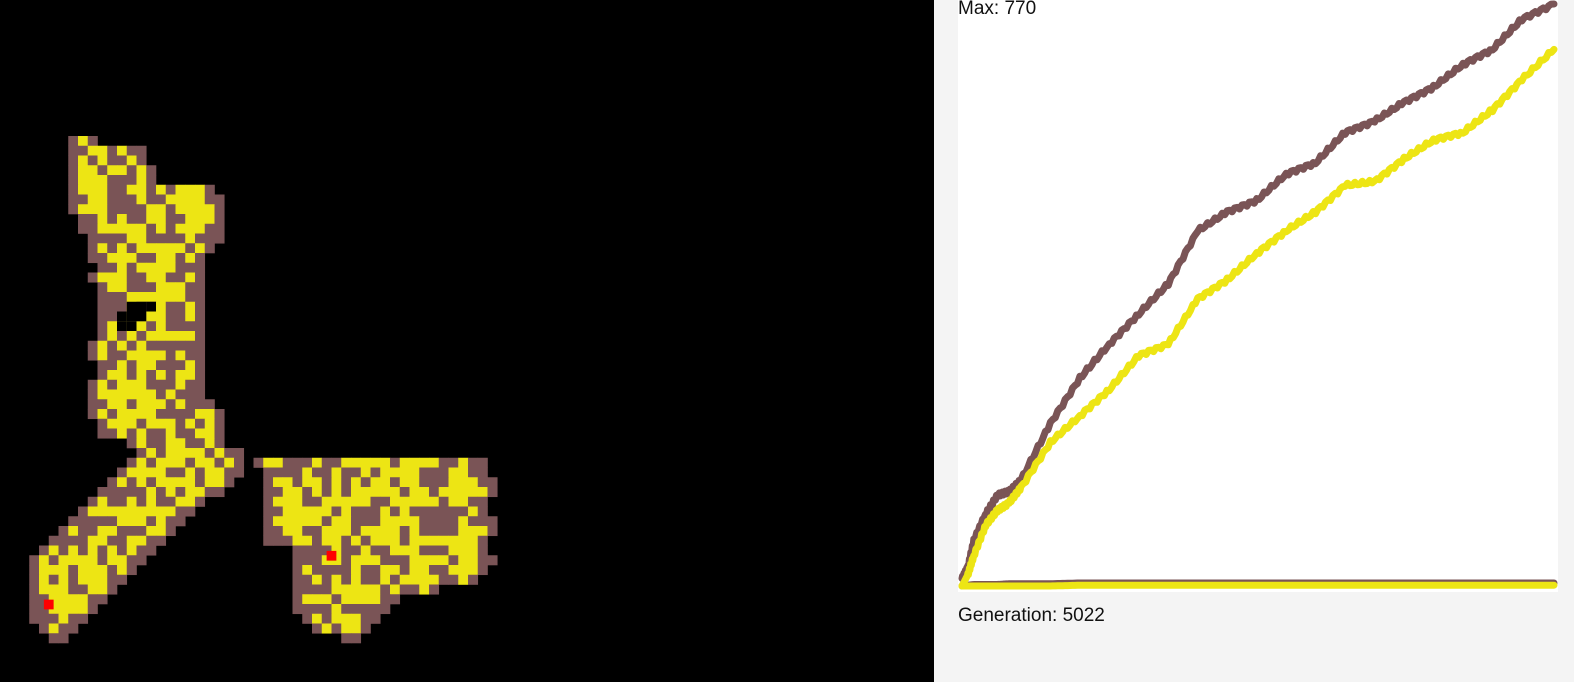 The image size is (1574, 682). What do you see at coordinates (1031, 615) in the screenshot?
I see `generation-label: Generation: 5022` at bounding box center [1031, 615].